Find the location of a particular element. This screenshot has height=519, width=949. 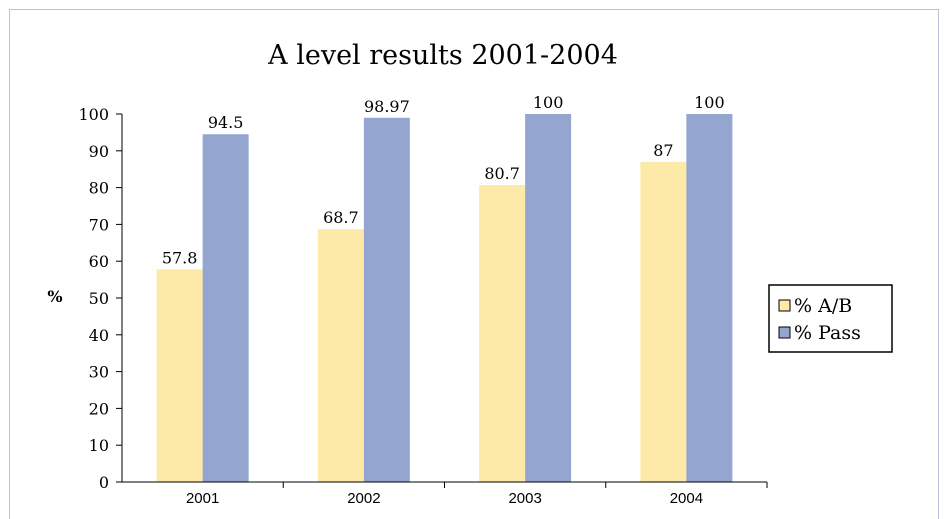

y-axis-label: % is located at coordinates (54, 296).